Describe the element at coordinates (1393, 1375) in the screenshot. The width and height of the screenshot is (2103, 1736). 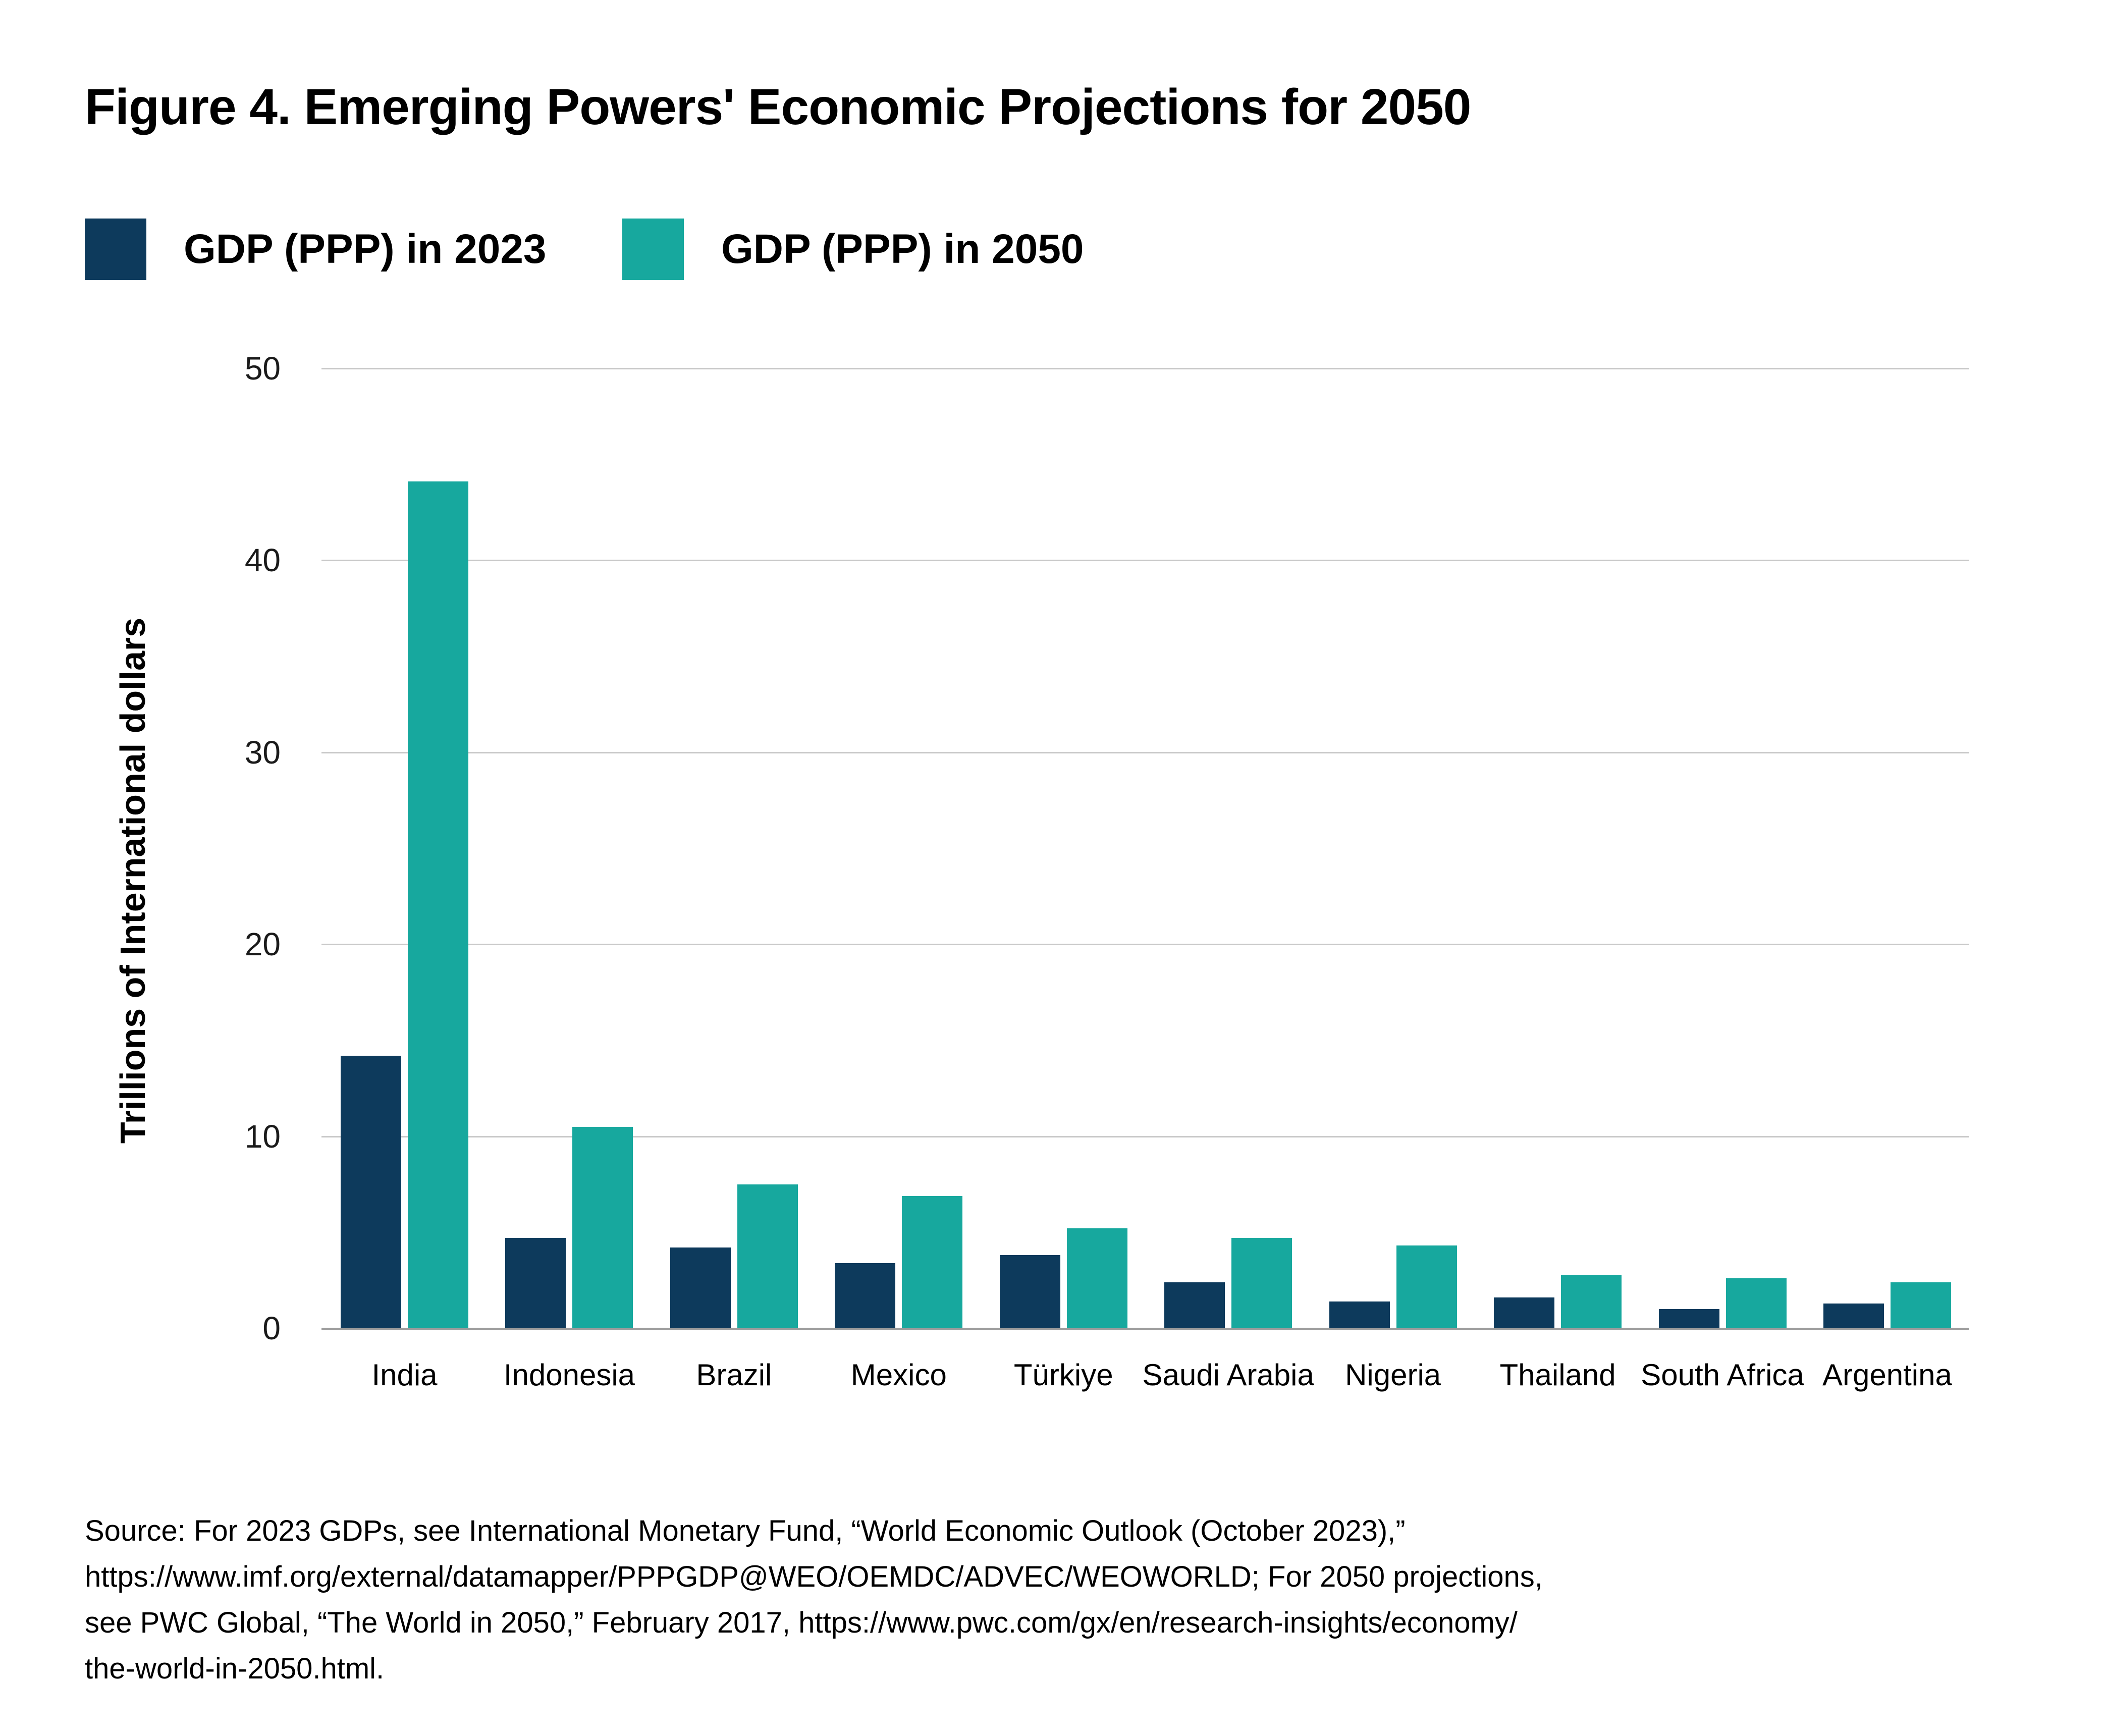
I see `x-axis-label-nigeria: Nigeria` at that location.